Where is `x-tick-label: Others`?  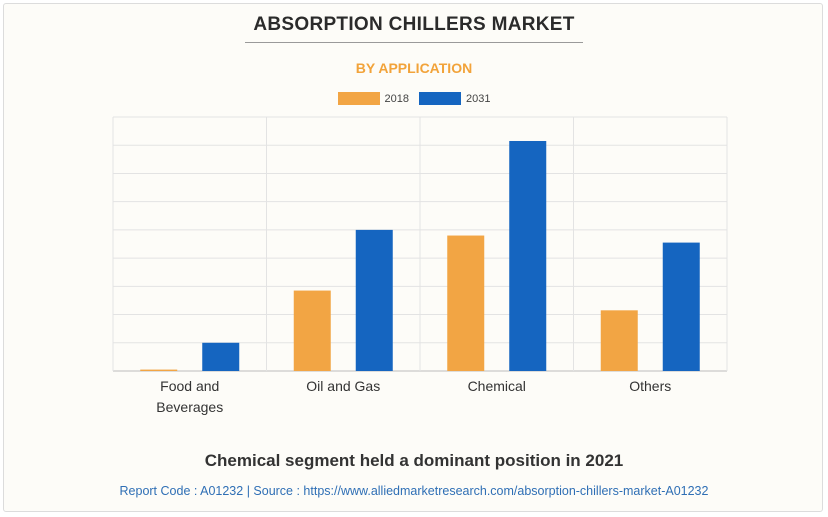
x-tick-label: Others is located at coordinates (650, 386).